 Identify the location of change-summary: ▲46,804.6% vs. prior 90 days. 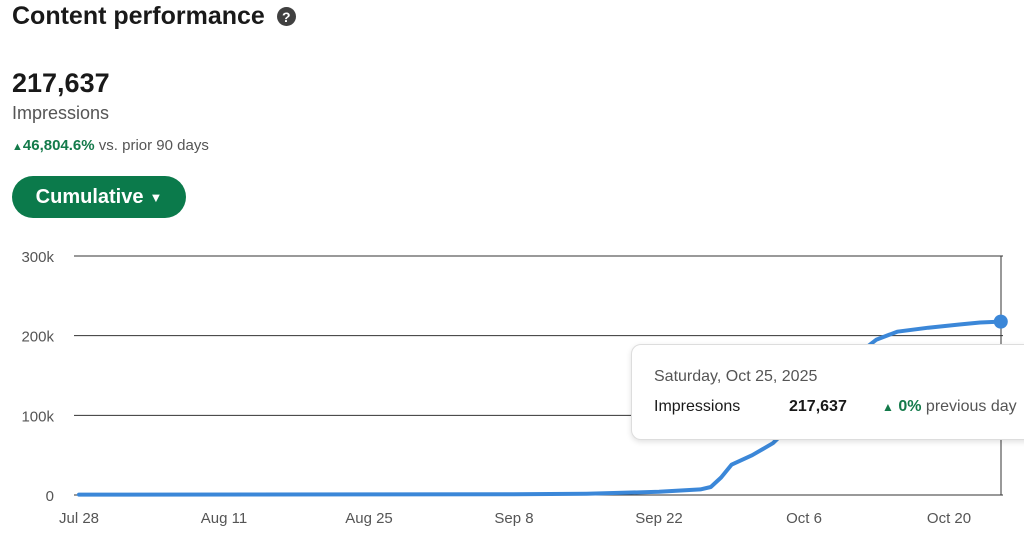
(110, 145).